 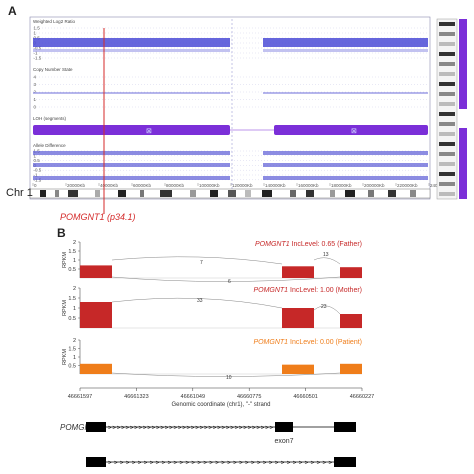 I want to click on exon-1a, so click(x=96, y=427).